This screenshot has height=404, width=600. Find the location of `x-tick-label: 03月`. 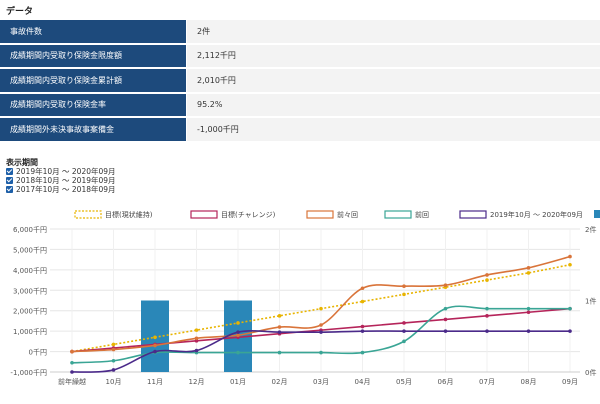

x-tick-label: 03月 is located at coordinates (321, 382).